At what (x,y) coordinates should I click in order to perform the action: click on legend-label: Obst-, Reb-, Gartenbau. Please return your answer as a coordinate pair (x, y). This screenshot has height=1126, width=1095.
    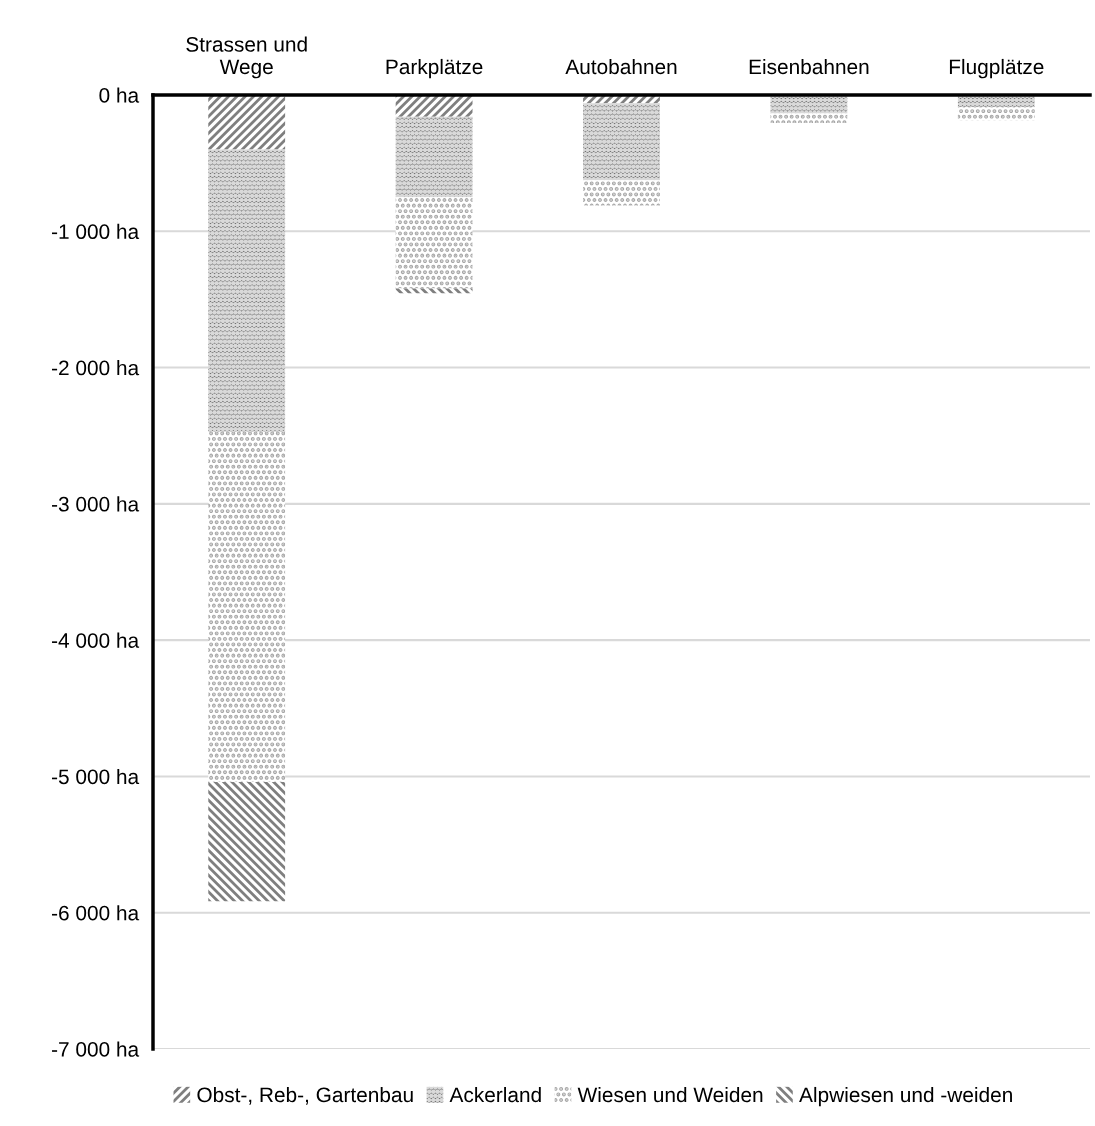
    Looking at the image, I should click on (305, 1095).